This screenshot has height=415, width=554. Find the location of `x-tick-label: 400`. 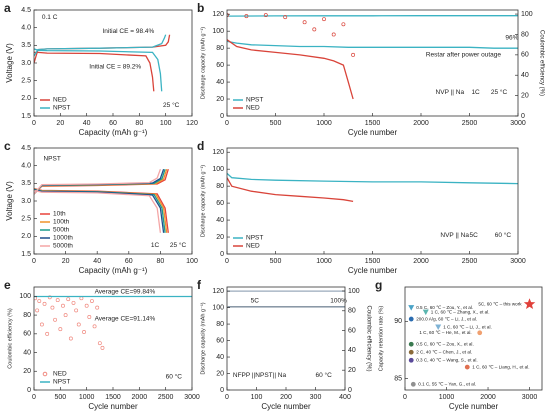

x-tick-label: 400 is located at coordinates (345, 397).